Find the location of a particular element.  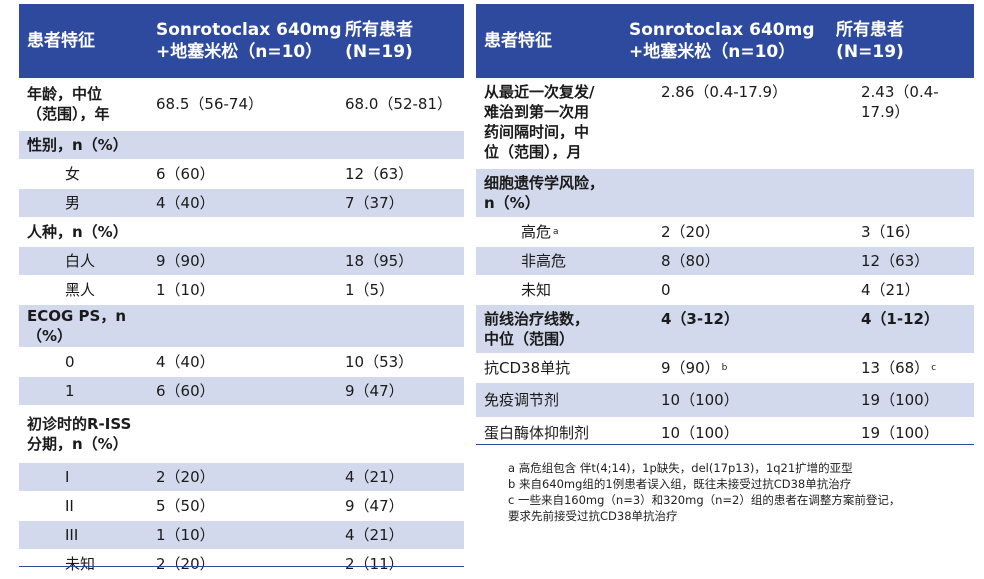

table-row: 前线治疗线数， 中位（范围） 4（3-12） 4（1-12） is located at coordinates (725, 329).